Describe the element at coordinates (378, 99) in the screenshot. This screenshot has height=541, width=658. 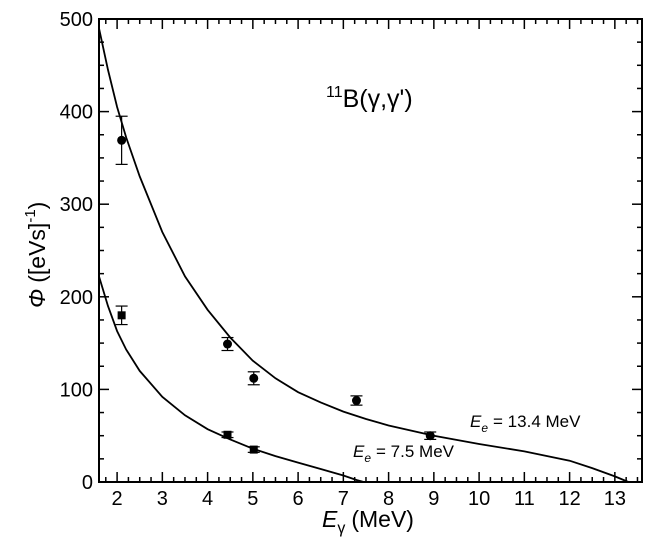
I see `chart-title-main: B(γ,γ')` at that location.